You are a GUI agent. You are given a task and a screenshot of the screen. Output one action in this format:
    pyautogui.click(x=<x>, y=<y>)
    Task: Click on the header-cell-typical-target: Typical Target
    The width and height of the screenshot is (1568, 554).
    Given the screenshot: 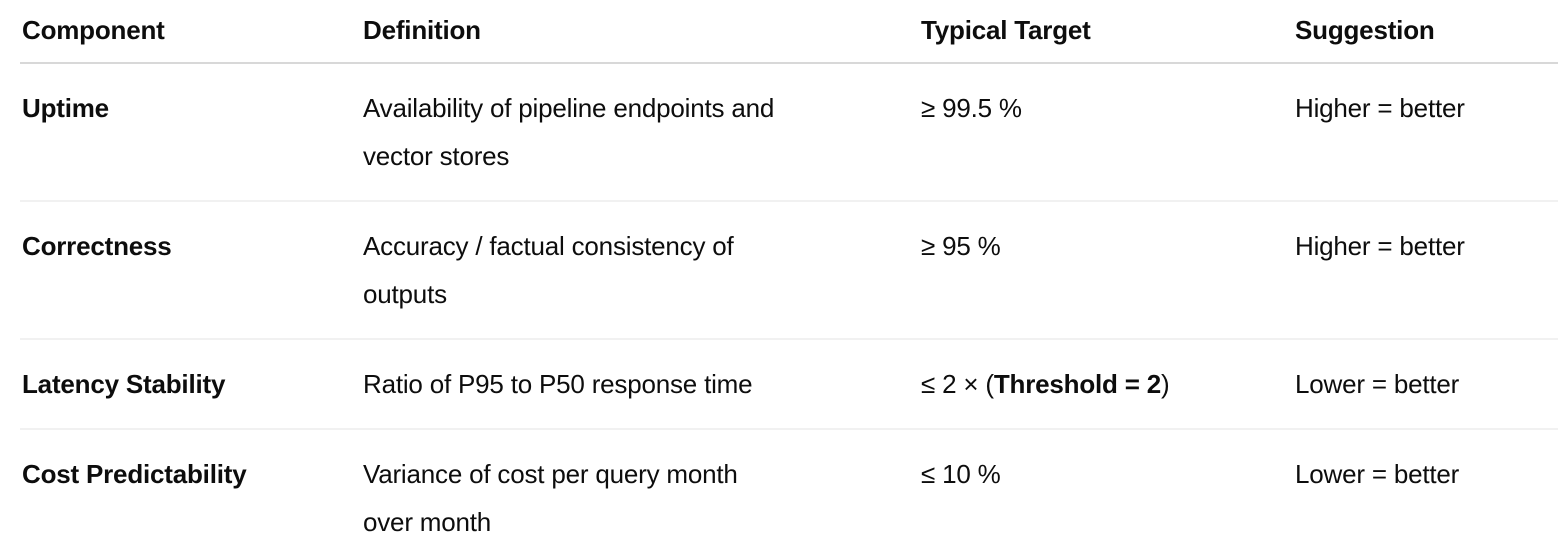 What is the action you would take?
    pyautogui.click(x=1006, y=30)
    